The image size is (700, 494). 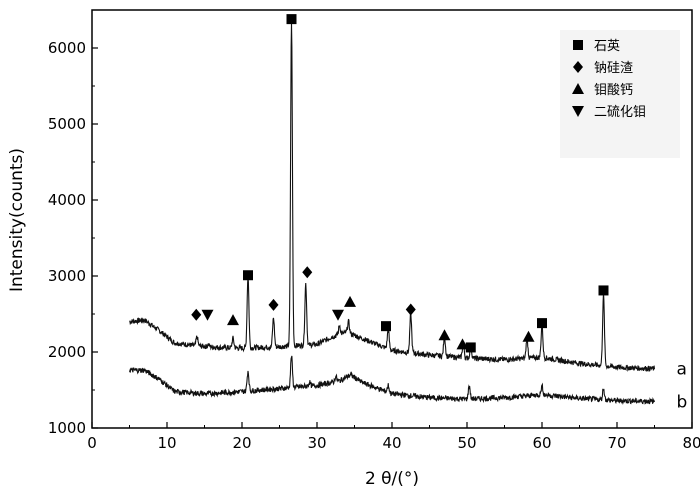 What do you see at coordinates (682, 370) in the screenshot?
I see `series-label-a: a` at bounding box center [682, 370].